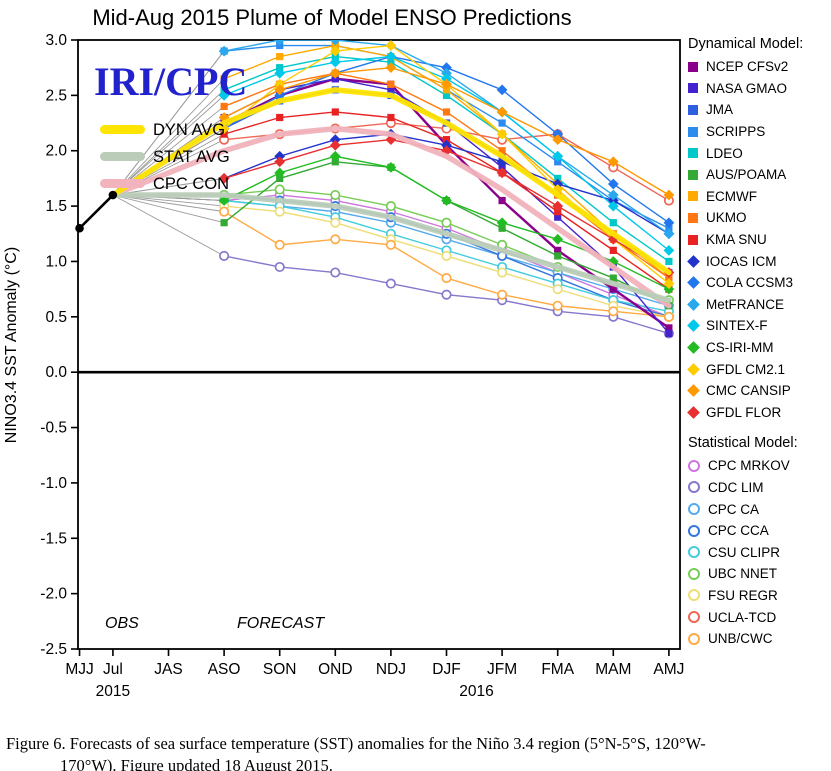 The height and width of the screenshot is (771, 831). What do you see at coordinates (742, 617) in the screenshot?
I see `legend-label: UCLA-TCD` at bounding box center [742, 617].